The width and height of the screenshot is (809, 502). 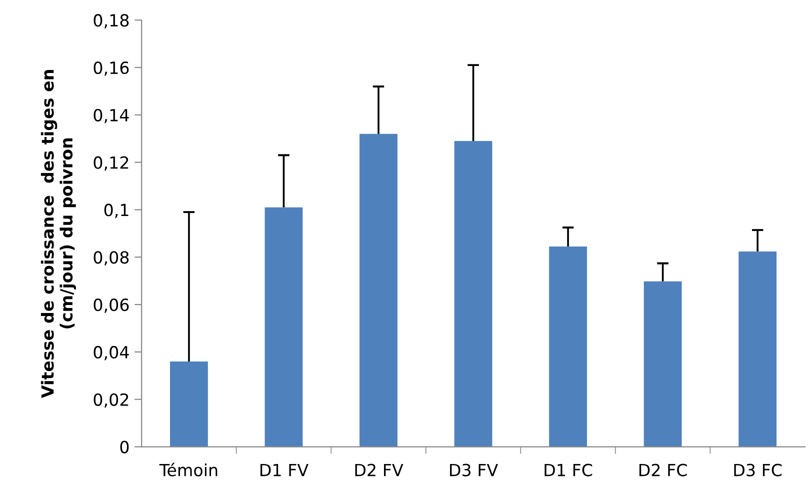 What do you see at coordinates (124, 447) in the screenshot?
I see `y-tick-label: 0` at bounding box center [124, 447].